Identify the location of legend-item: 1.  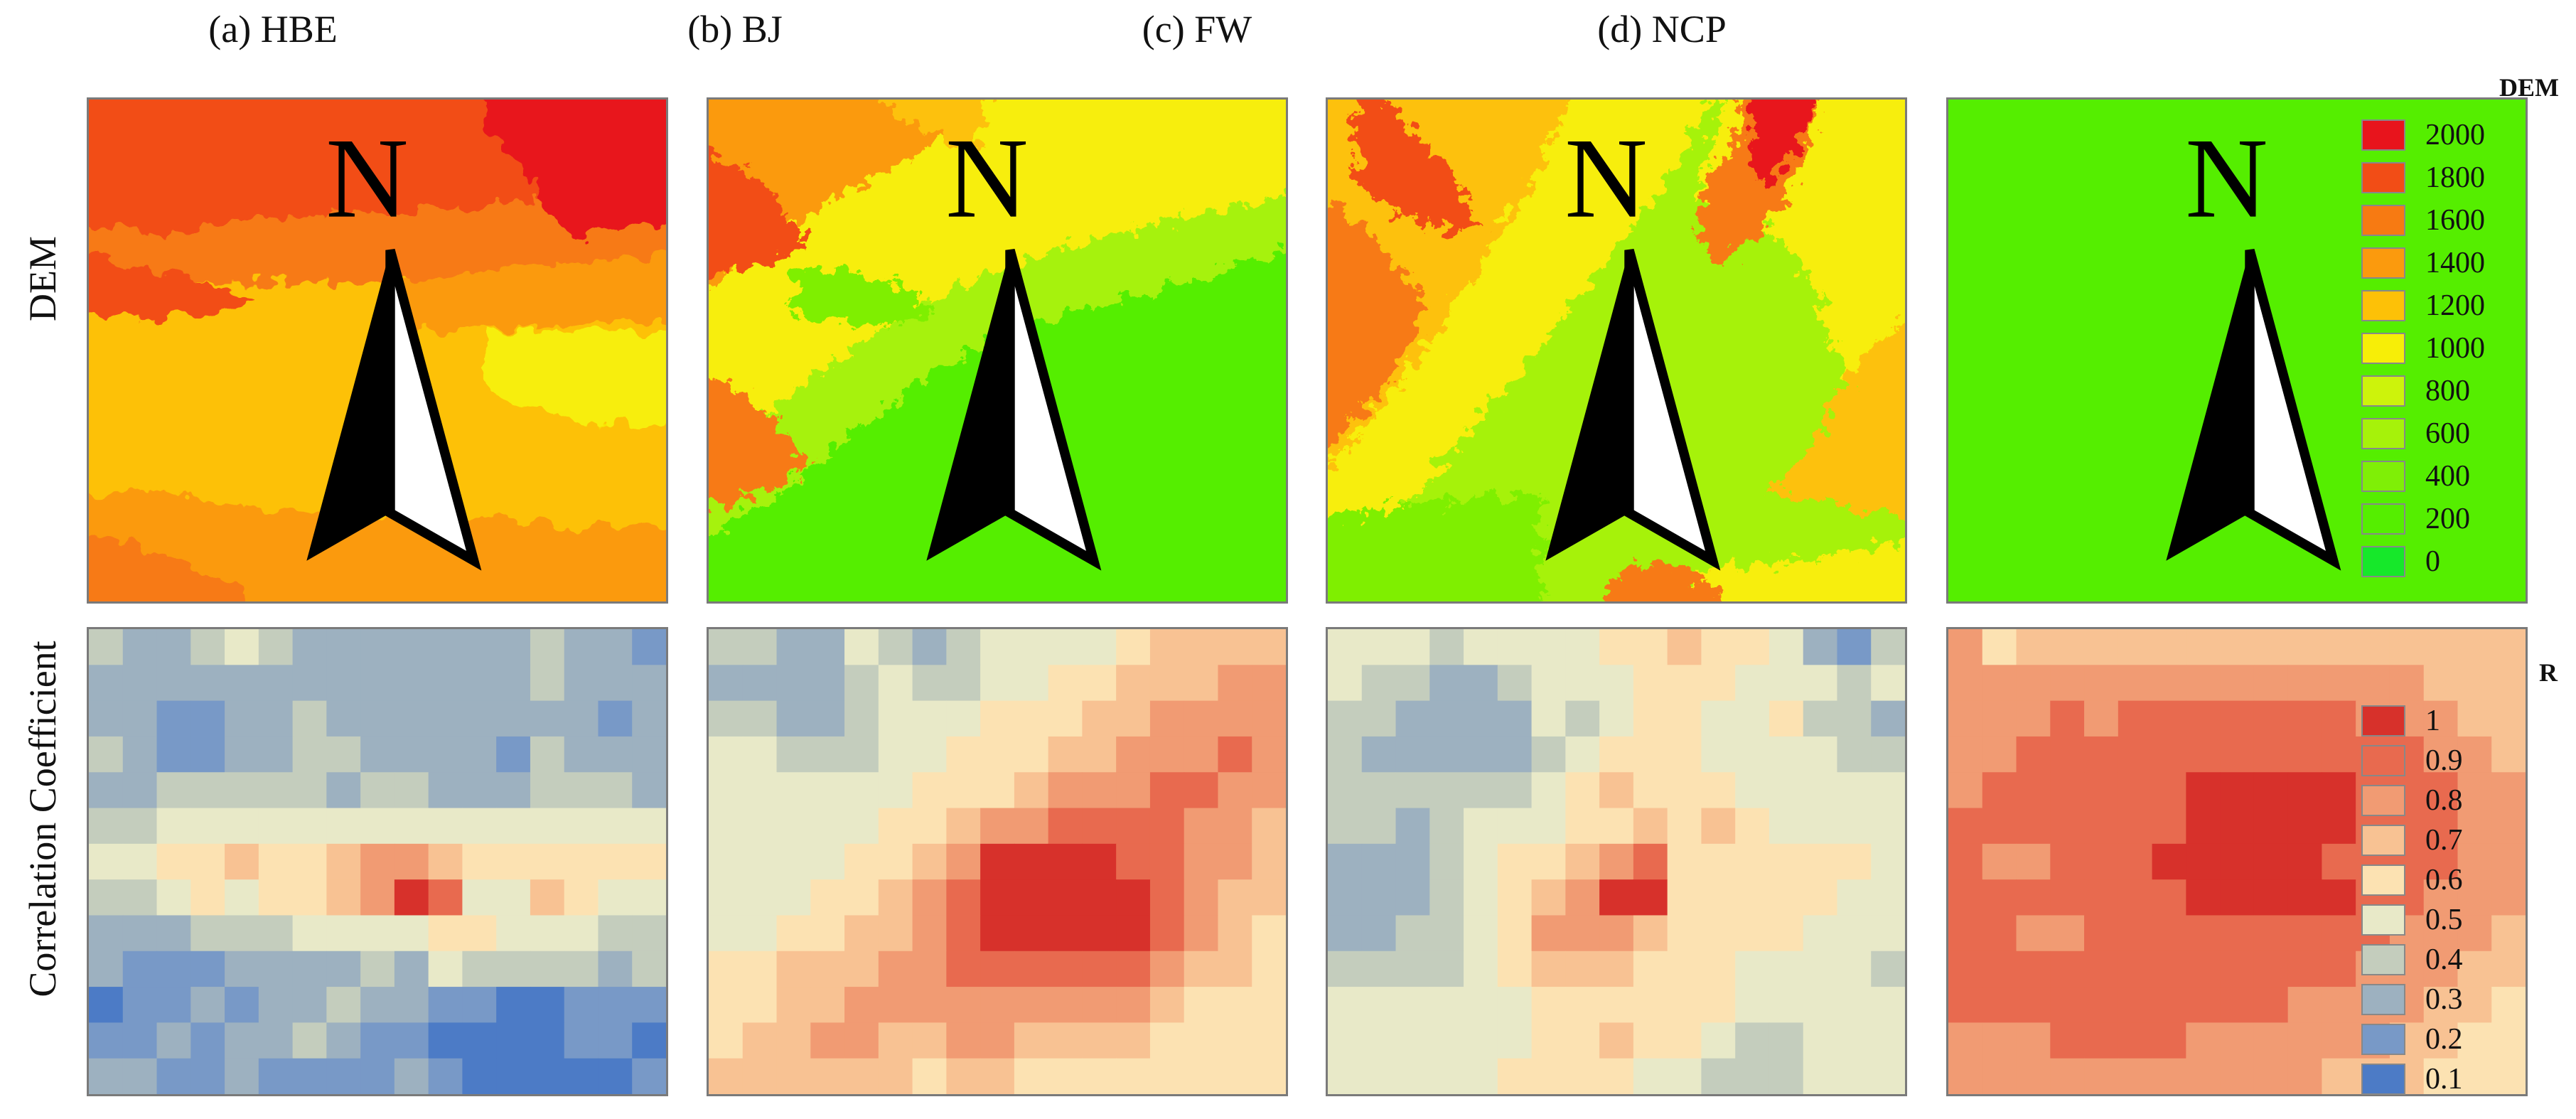
(2468, 722).